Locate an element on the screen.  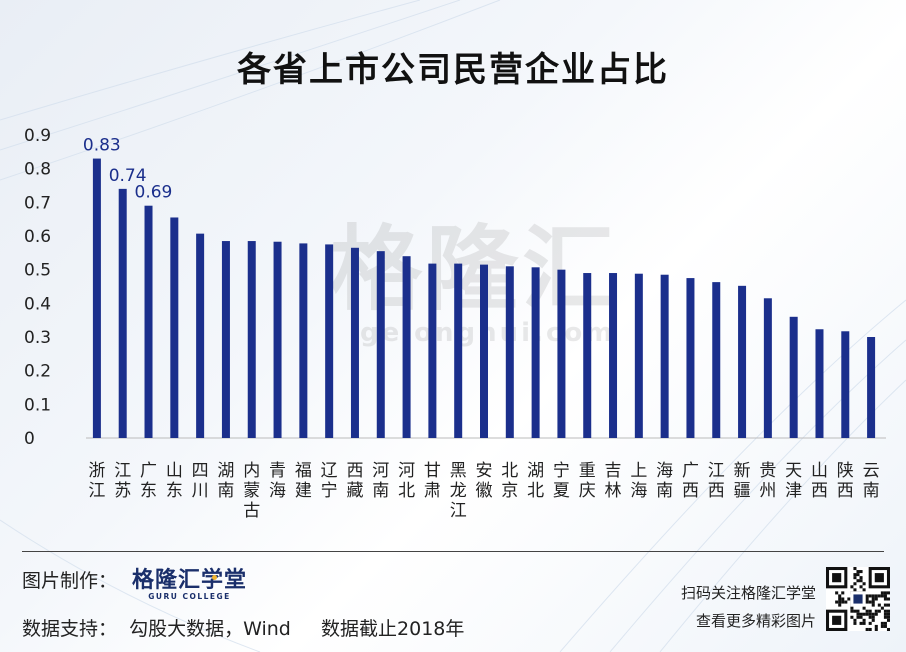
x-tick-label: 海南 is located at coordinates (664, 481).